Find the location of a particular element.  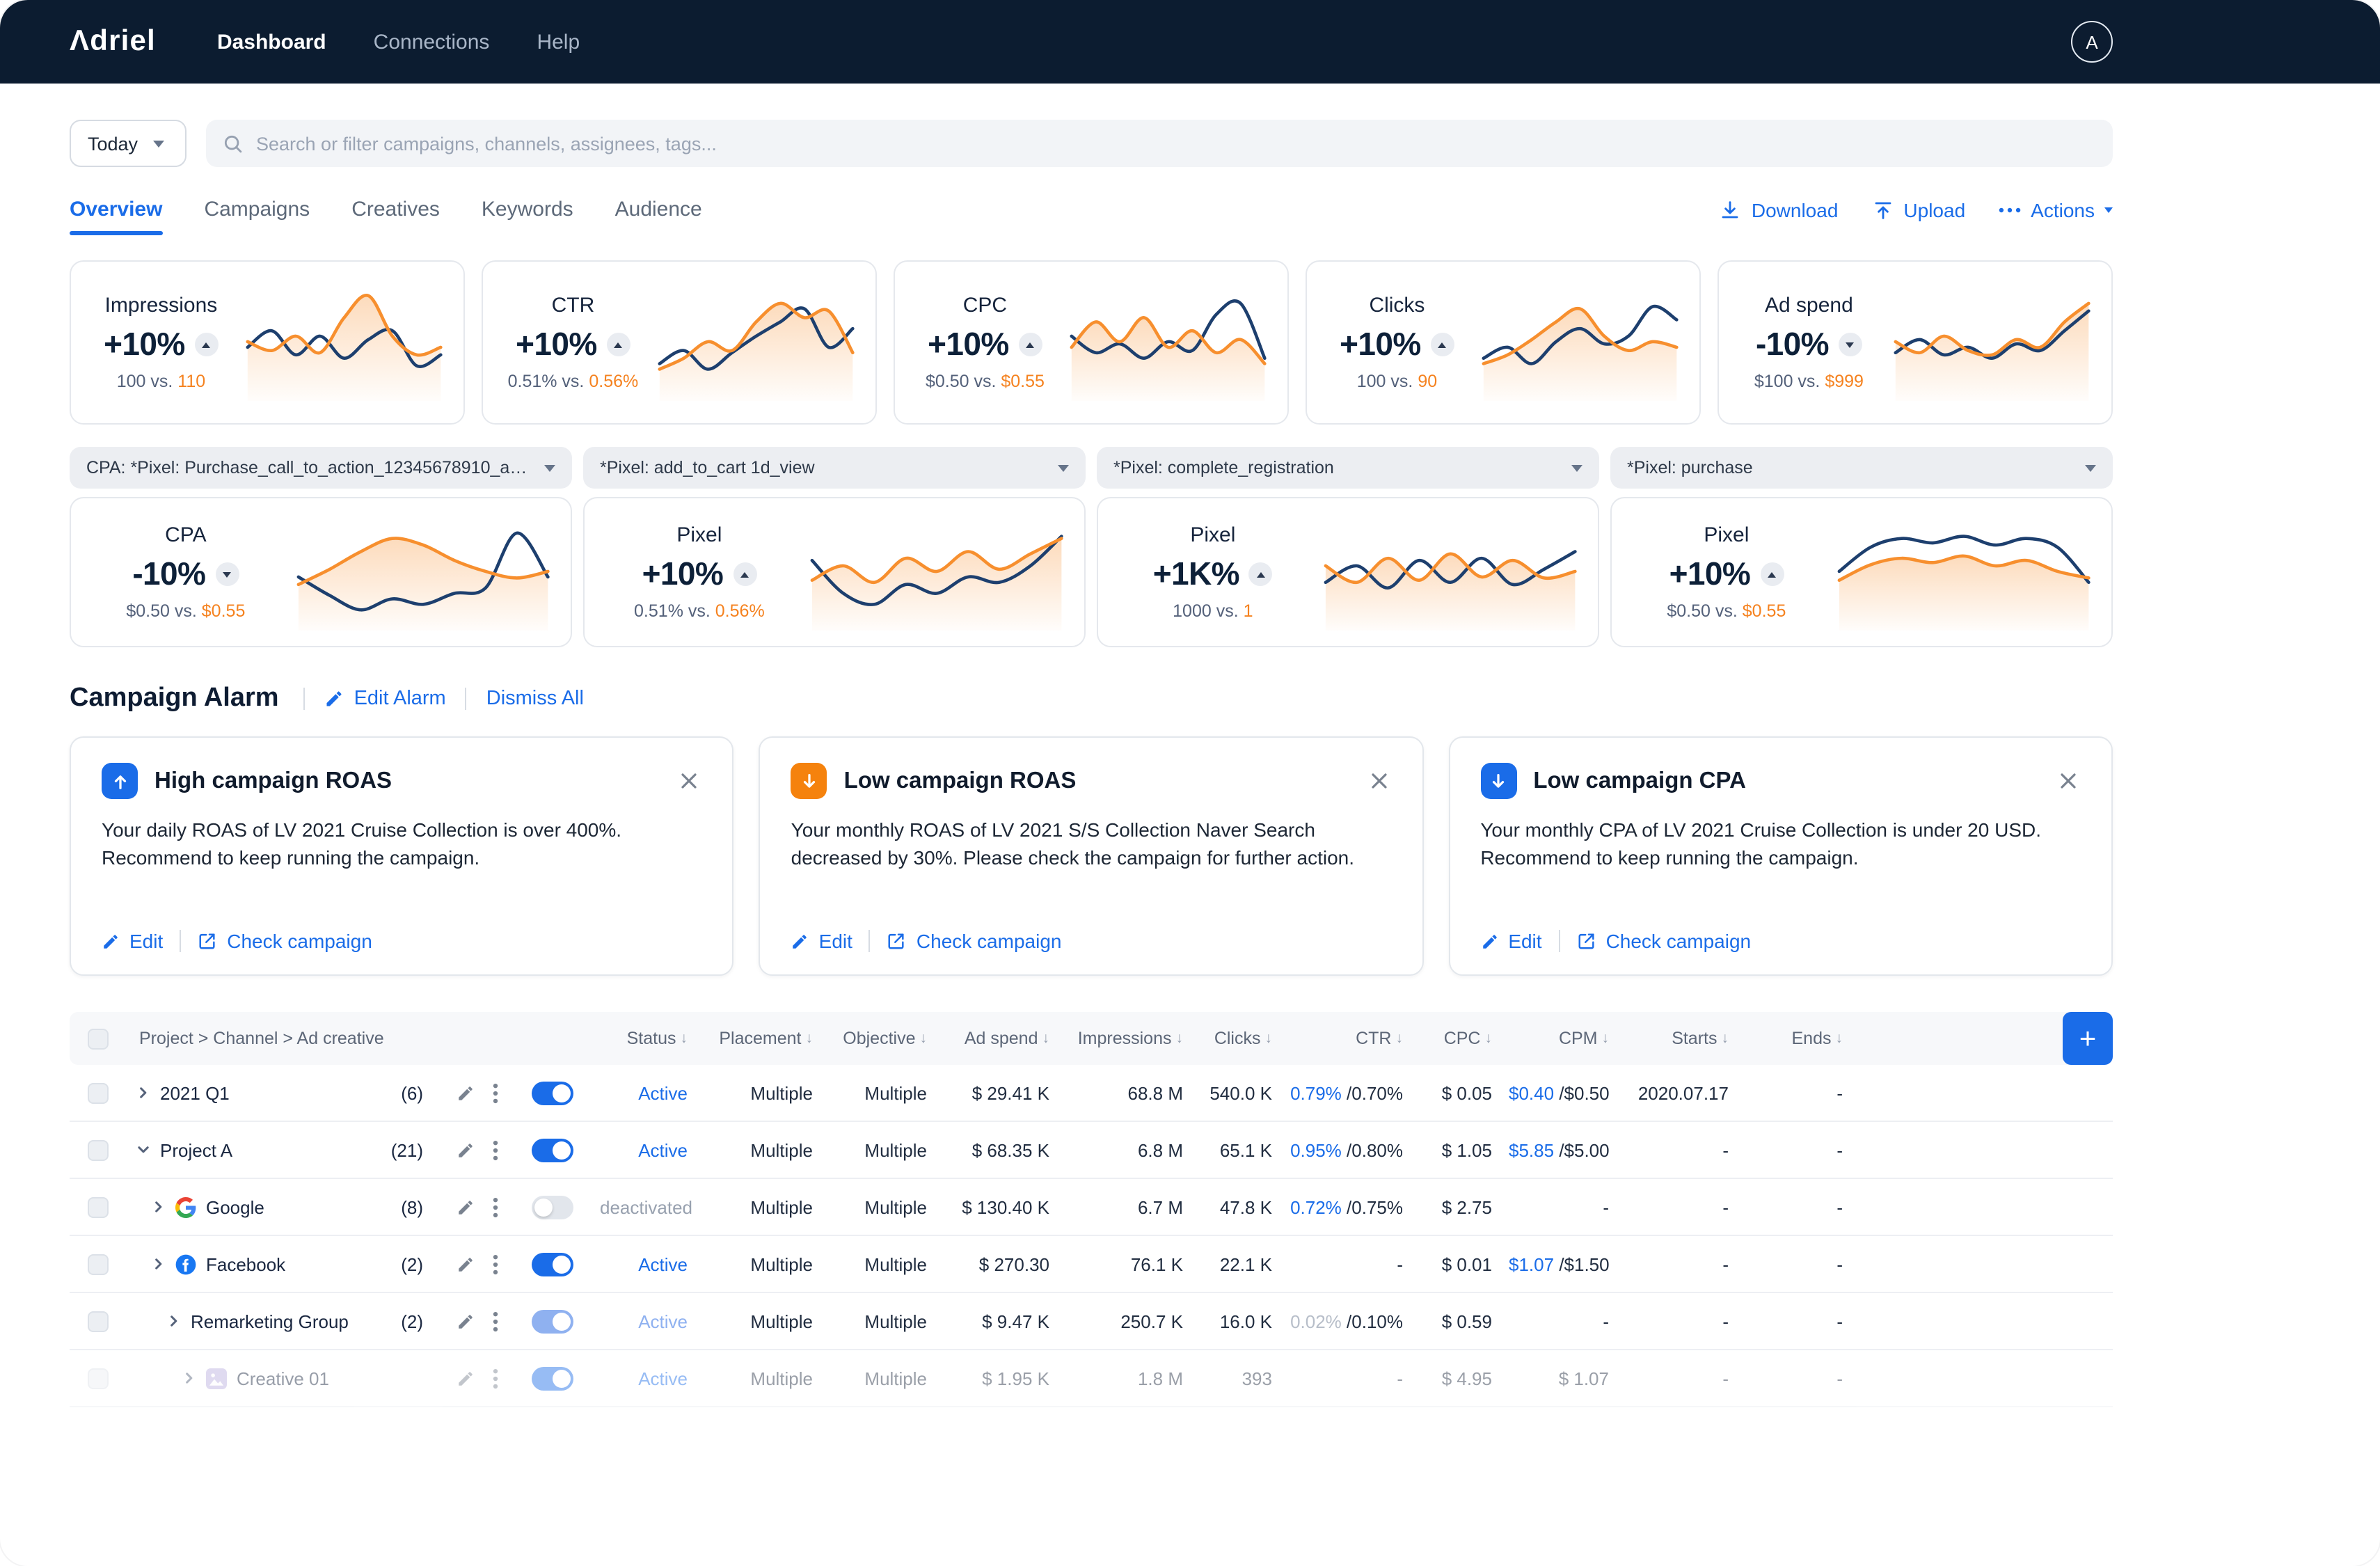

pixel-select-3: *Pixel: complete_registration is located at coordinates (1348, 468).